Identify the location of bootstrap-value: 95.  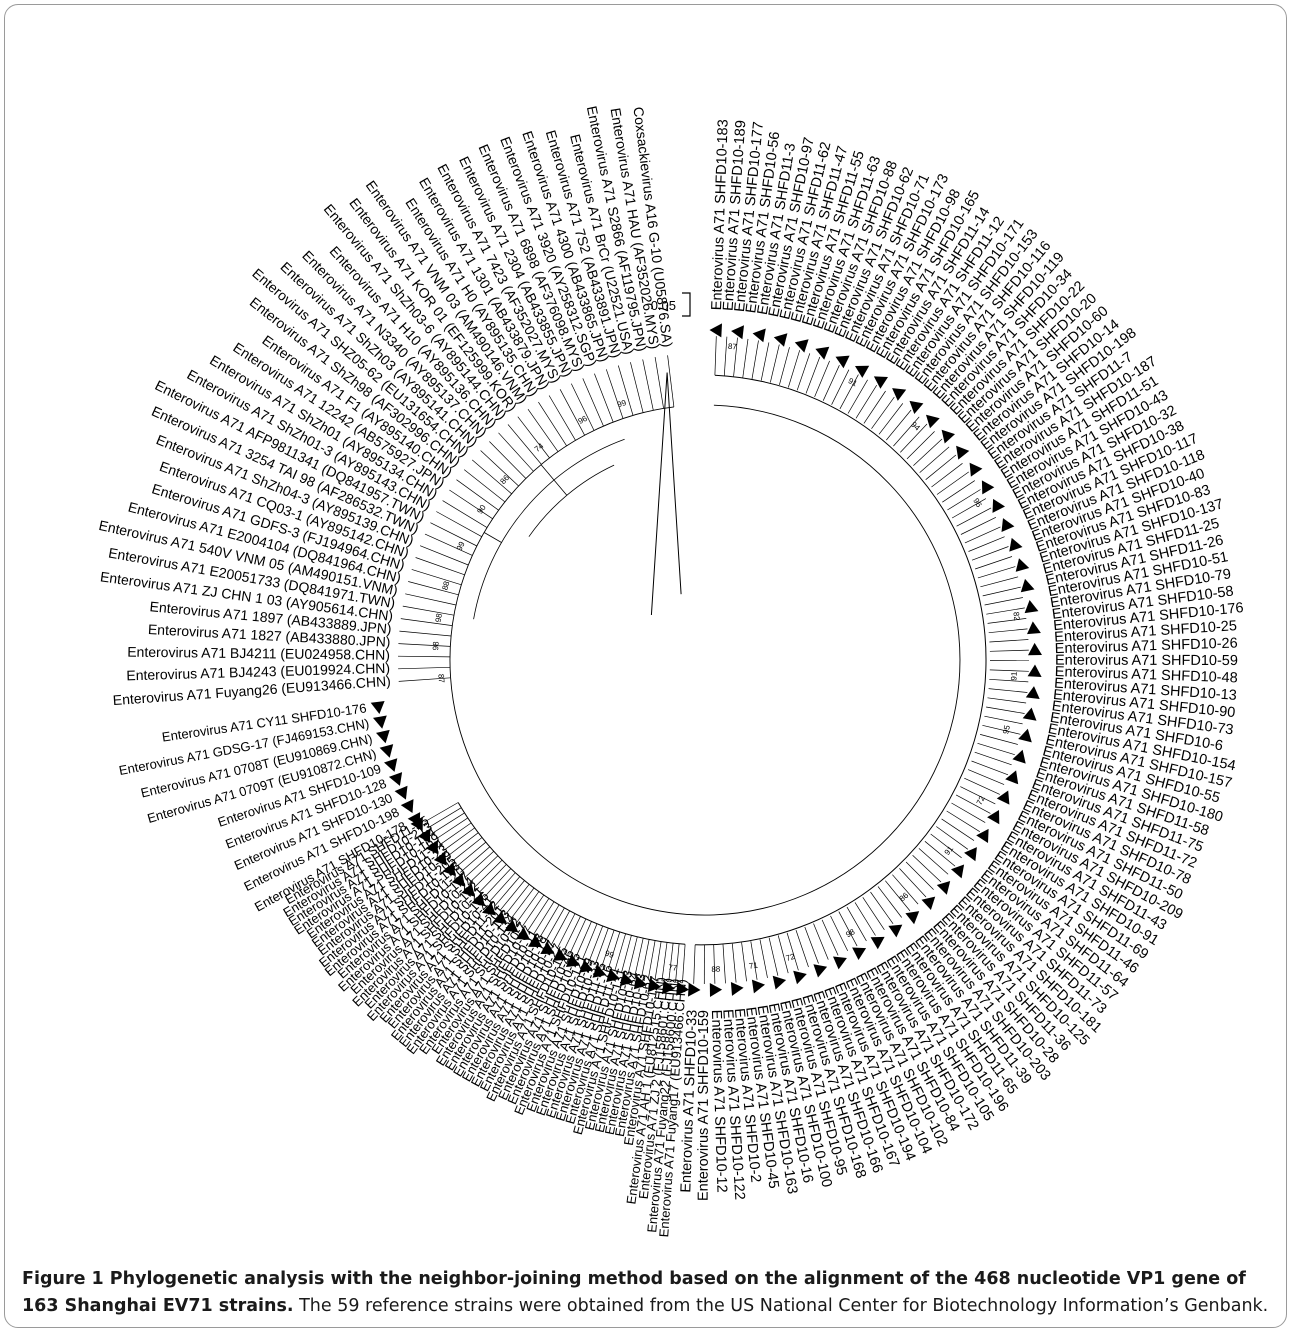
(1006, 729).